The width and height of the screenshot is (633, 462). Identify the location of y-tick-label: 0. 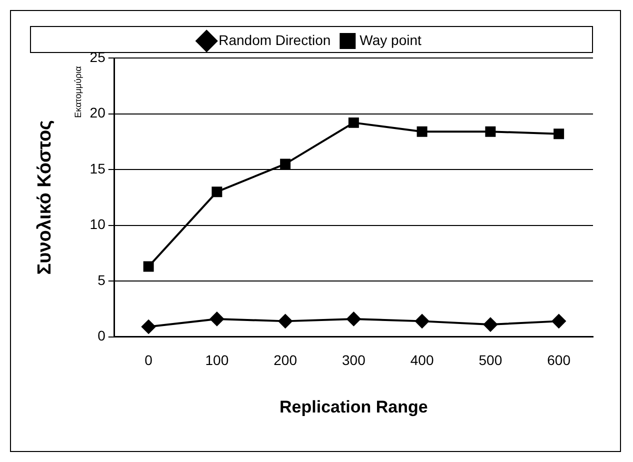
(102, 336).